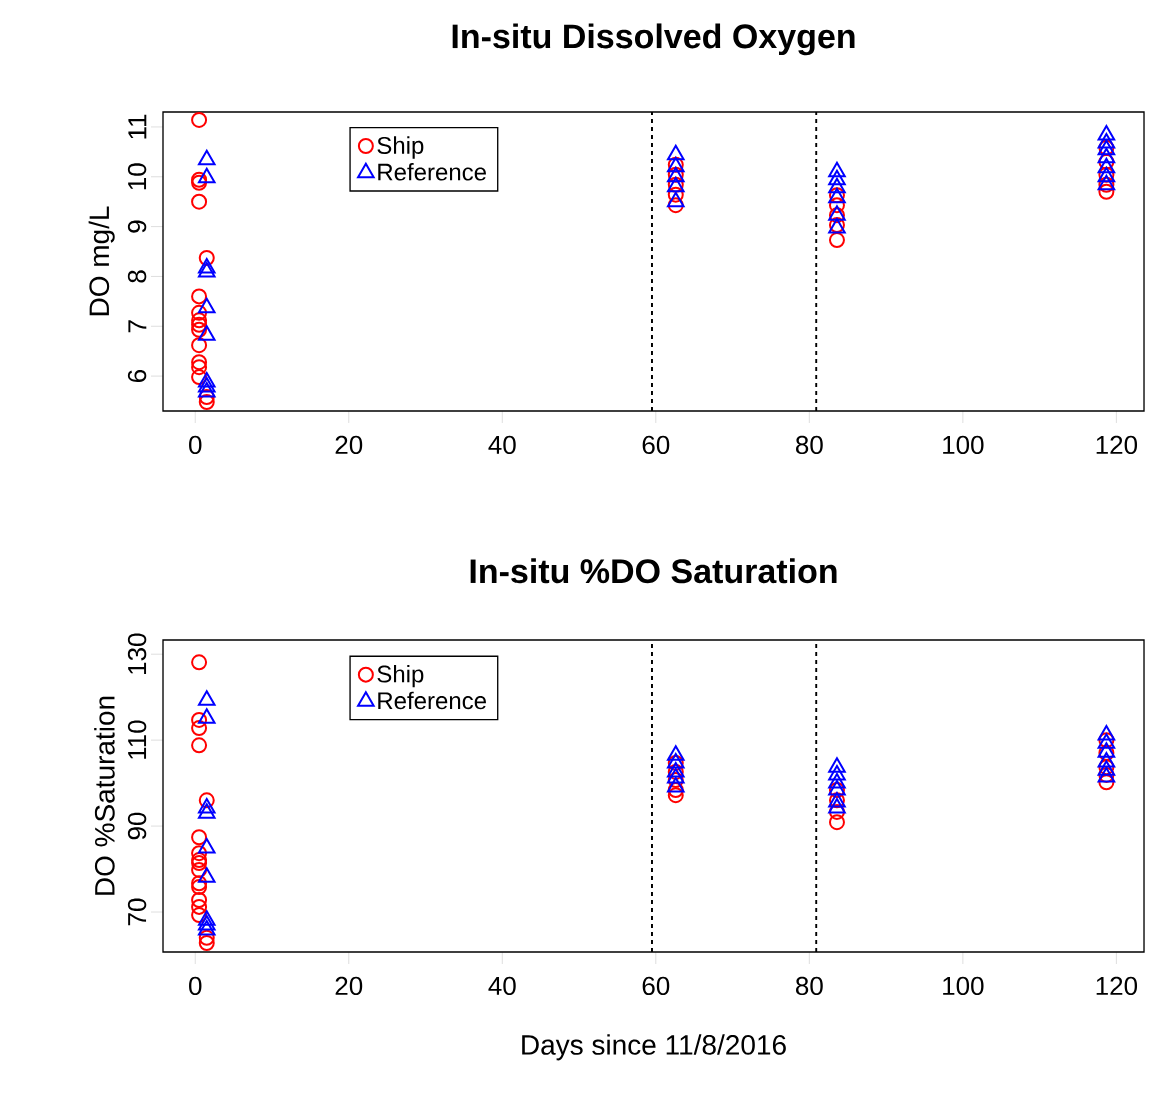 The image size is (1149, 1107). Describe the element at coordinates (101, 261) in the screenshot. I see `y-axis-title: DO mg/L` at that location.